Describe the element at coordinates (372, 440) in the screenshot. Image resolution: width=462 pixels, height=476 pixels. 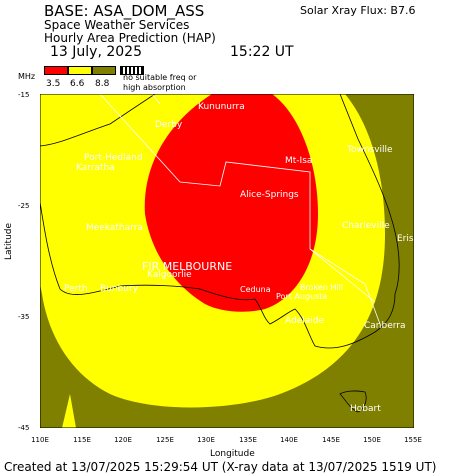
I see `x-tick: 150E` at that location.